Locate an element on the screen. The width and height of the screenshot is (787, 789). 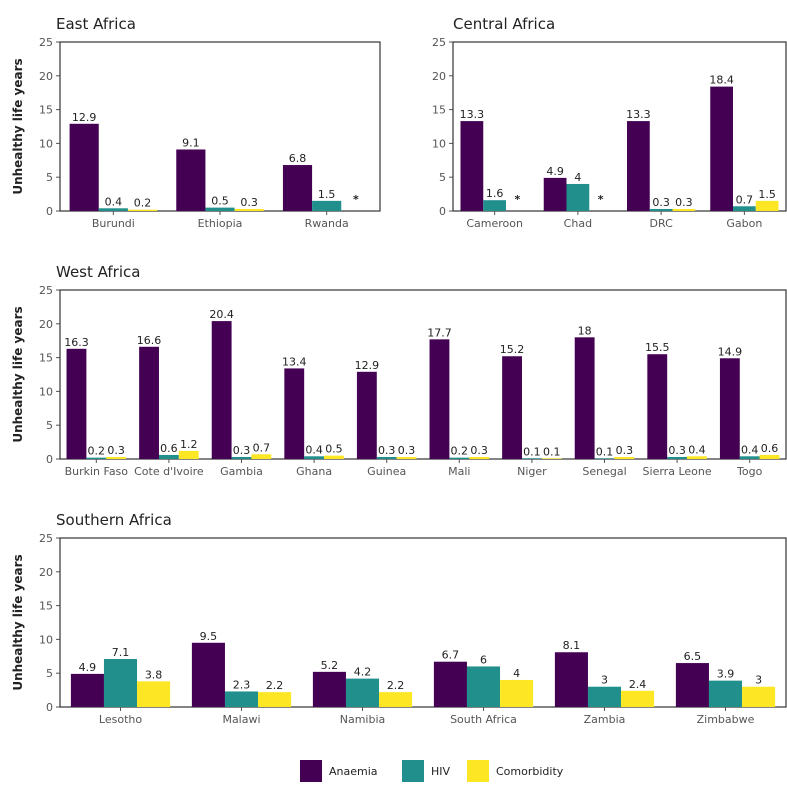
data-label: 13.4 is located at coordinates (294, 361).